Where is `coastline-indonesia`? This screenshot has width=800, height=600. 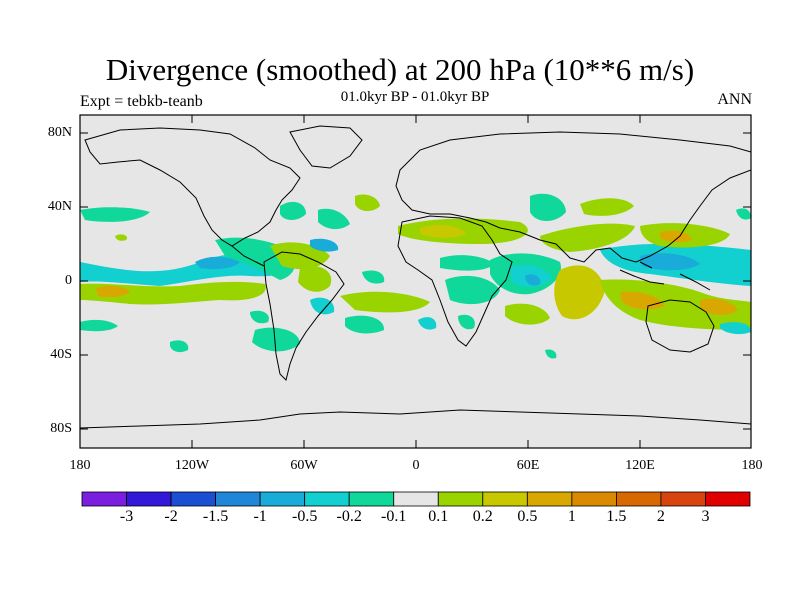
coastline-indonesia is located at coordinates (665, 276).